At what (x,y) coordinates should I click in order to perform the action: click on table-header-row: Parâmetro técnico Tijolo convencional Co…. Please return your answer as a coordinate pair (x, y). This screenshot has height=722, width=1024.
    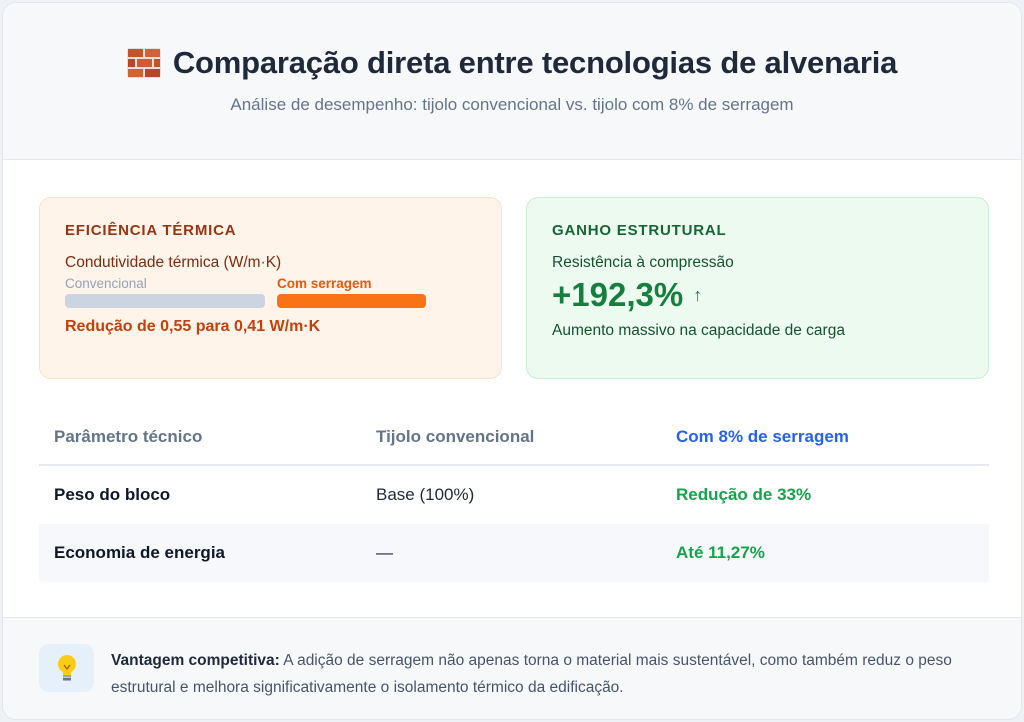
    Looking at the image, I should click on (514, 437).